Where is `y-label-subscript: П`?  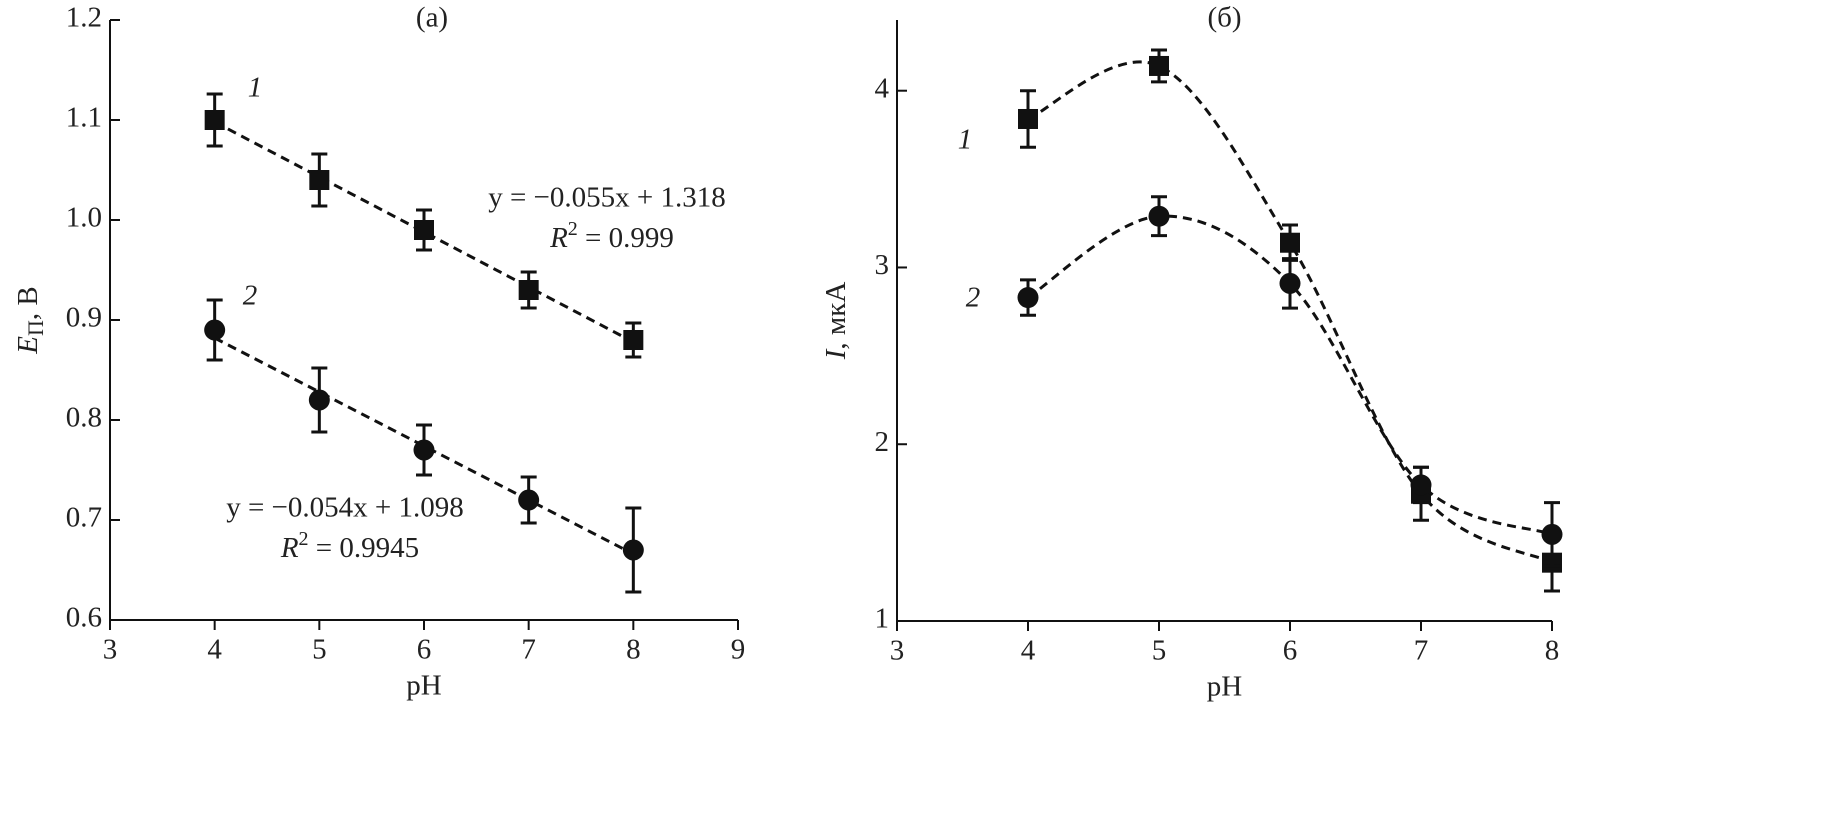
y-label-subscript: П is located at coordinates (35, 328).